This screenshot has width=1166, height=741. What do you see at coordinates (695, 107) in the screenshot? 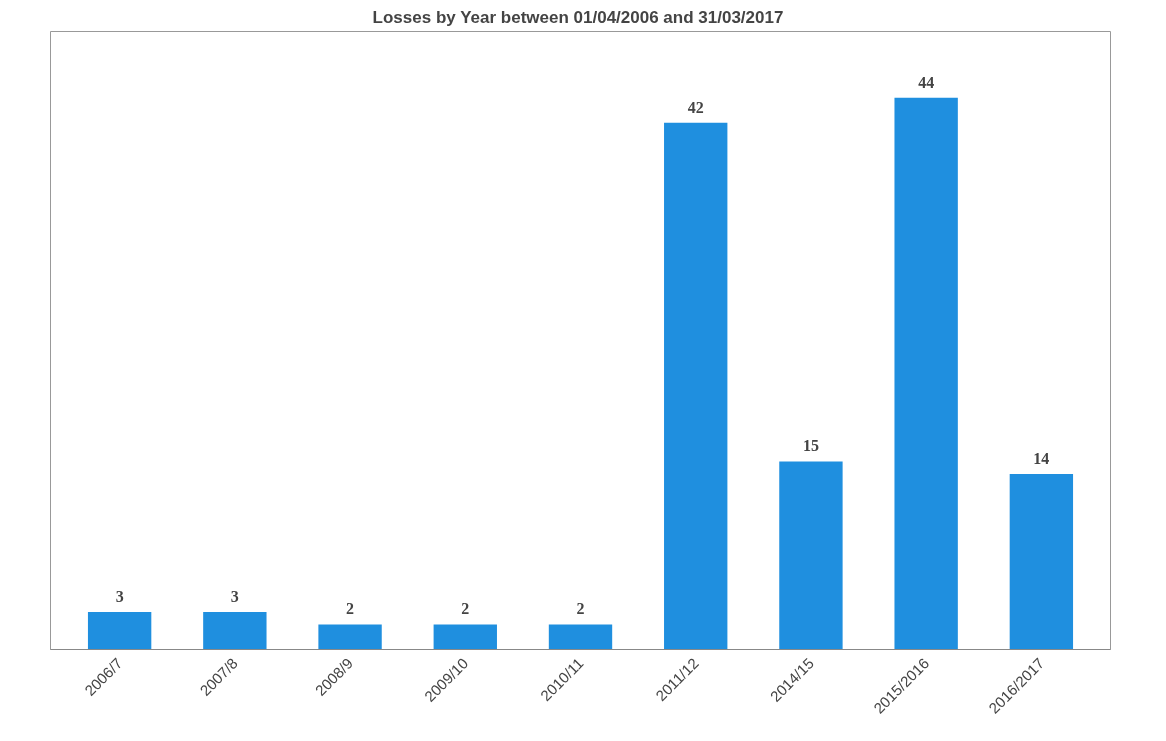
I see `data-label: 42` at bounding box center [695, 107].